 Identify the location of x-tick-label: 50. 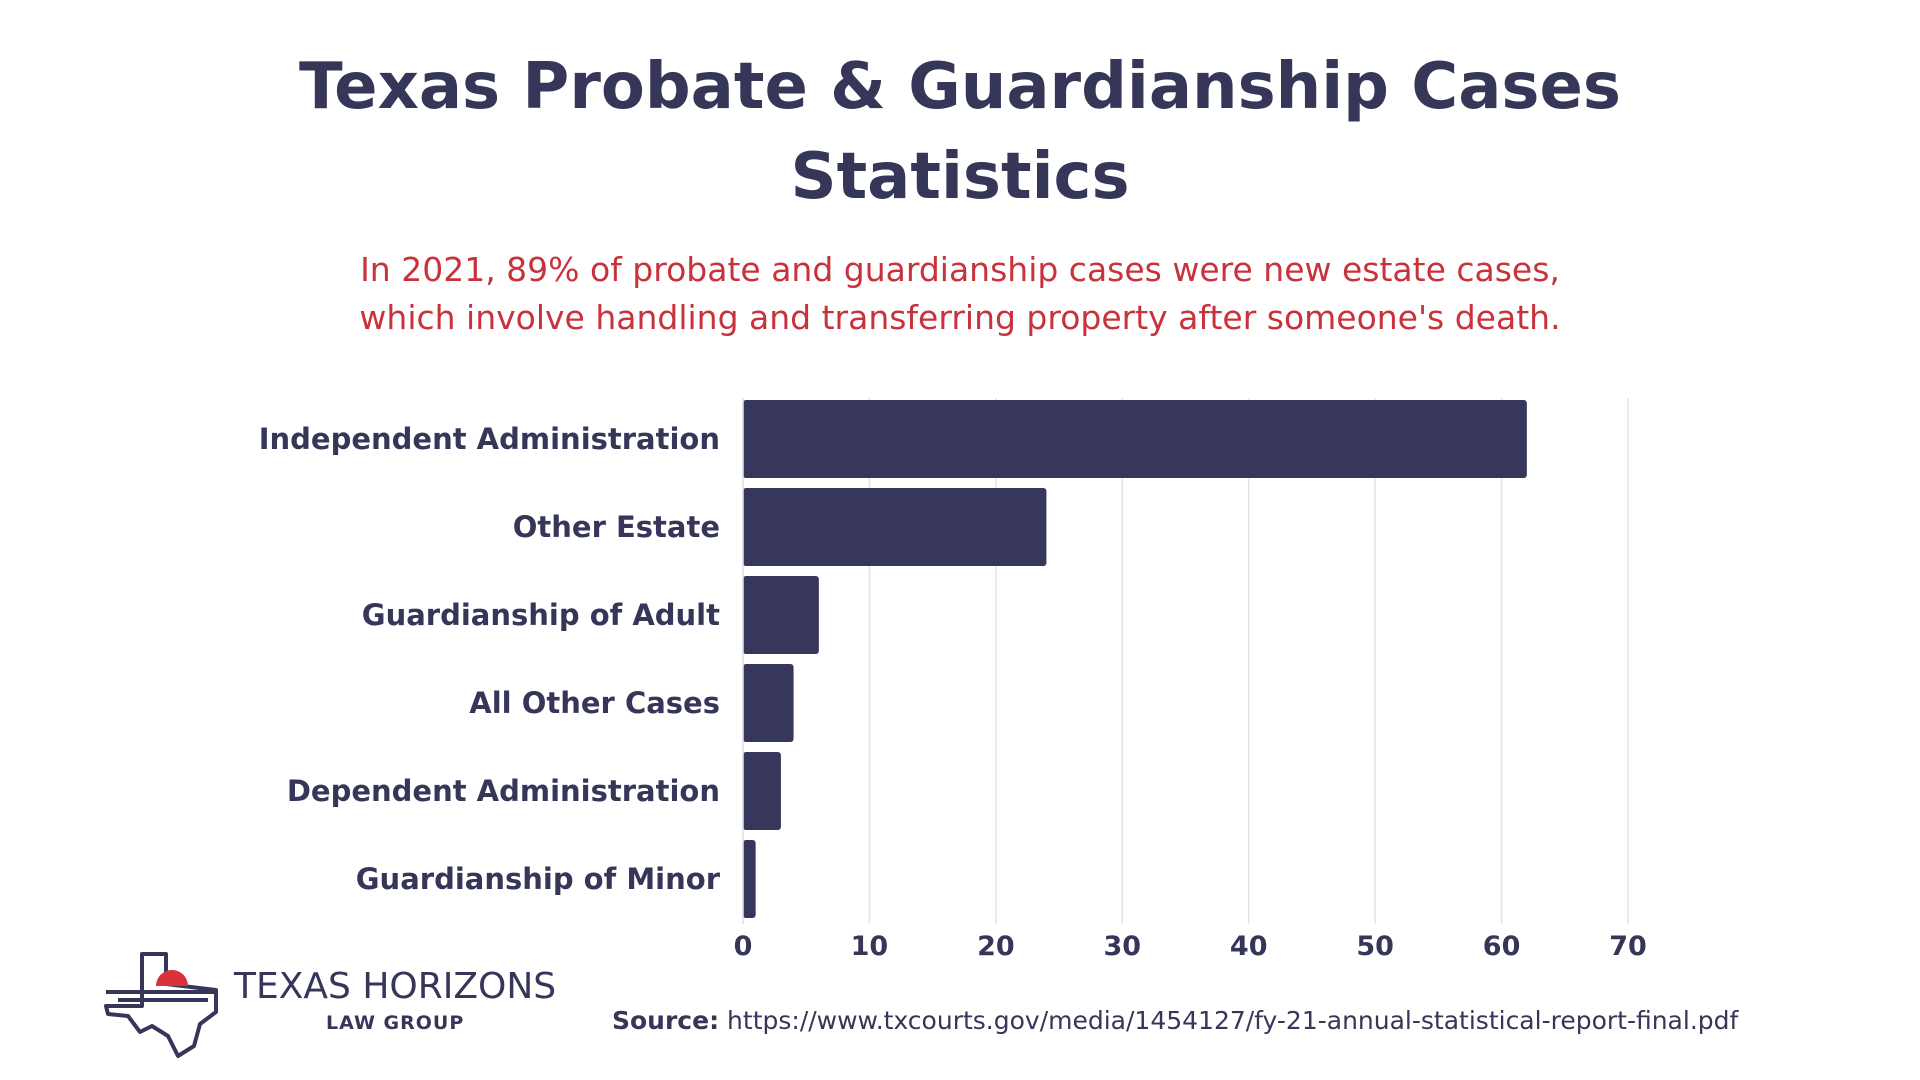
(1375, 946).